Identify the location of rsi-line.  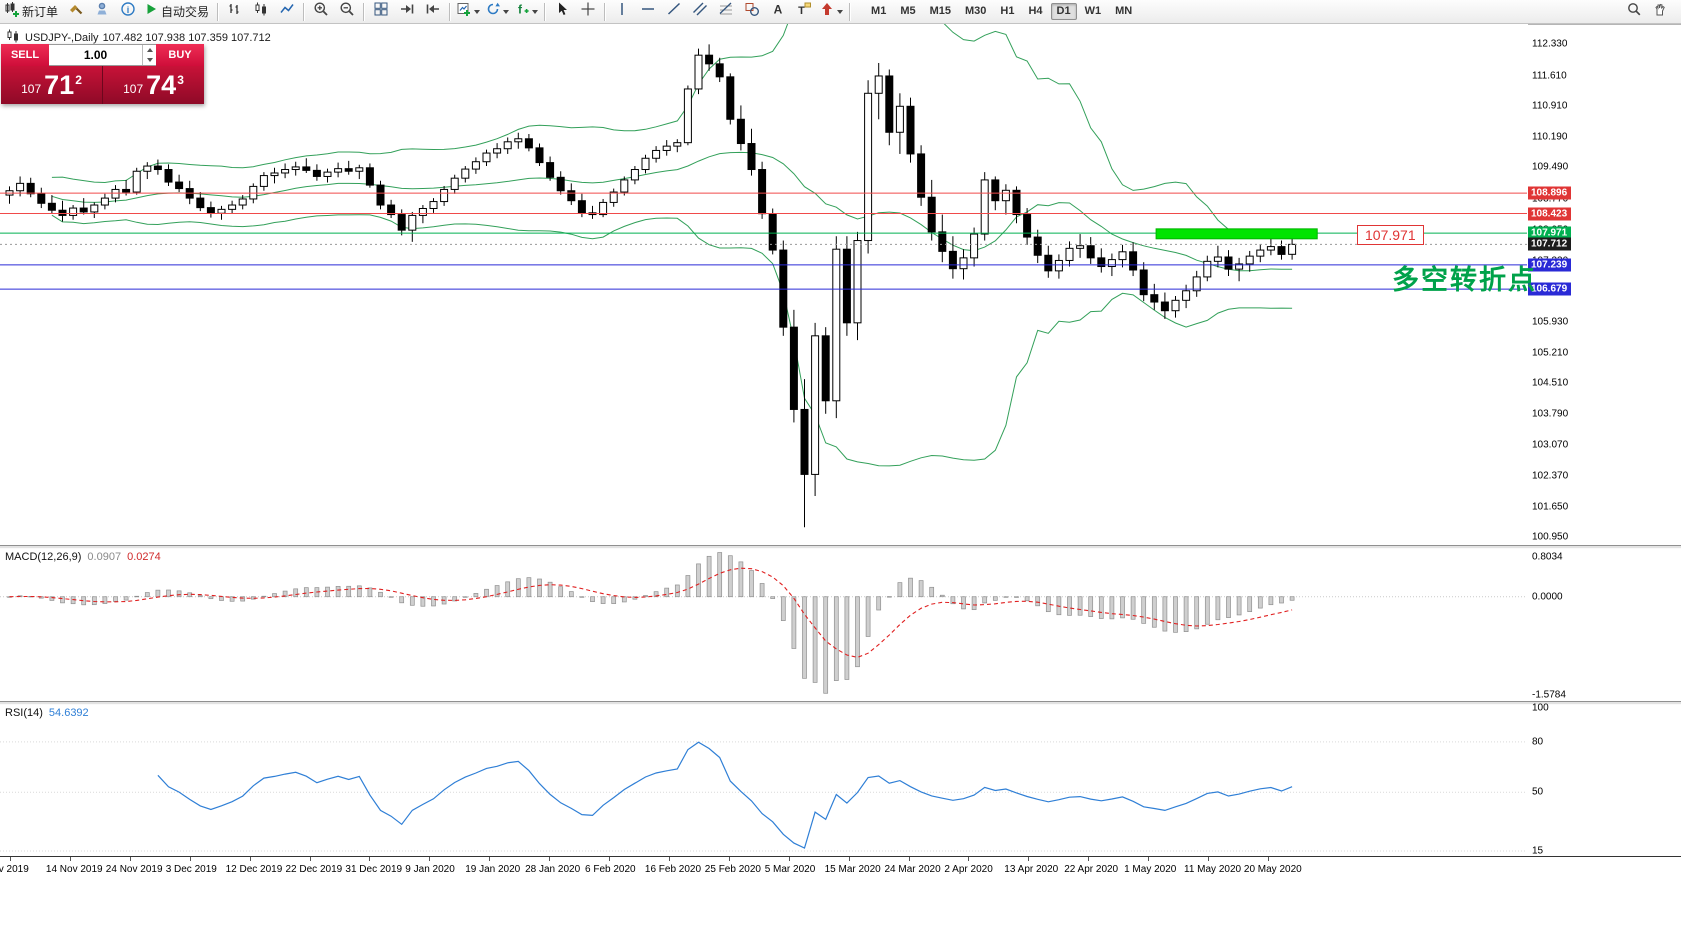
(725, 795).